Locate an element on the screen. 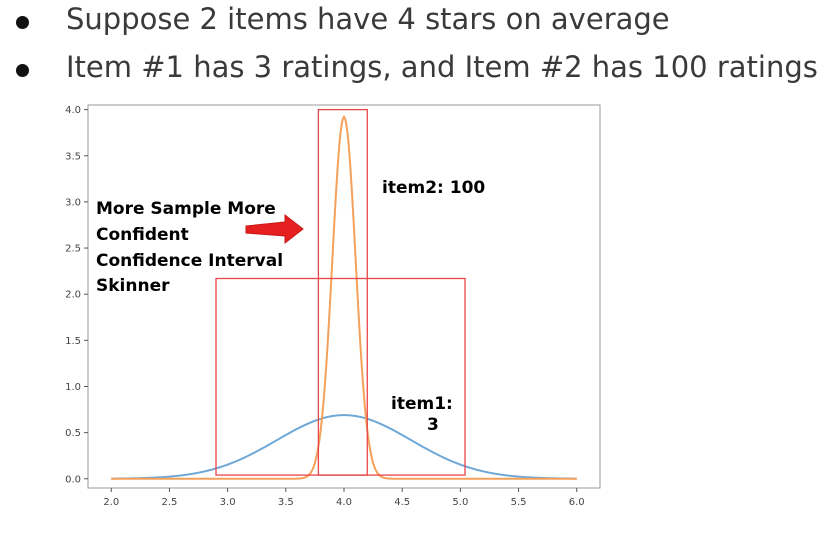  x-tick-label: 4.5 is located at coordinates (402, 502).